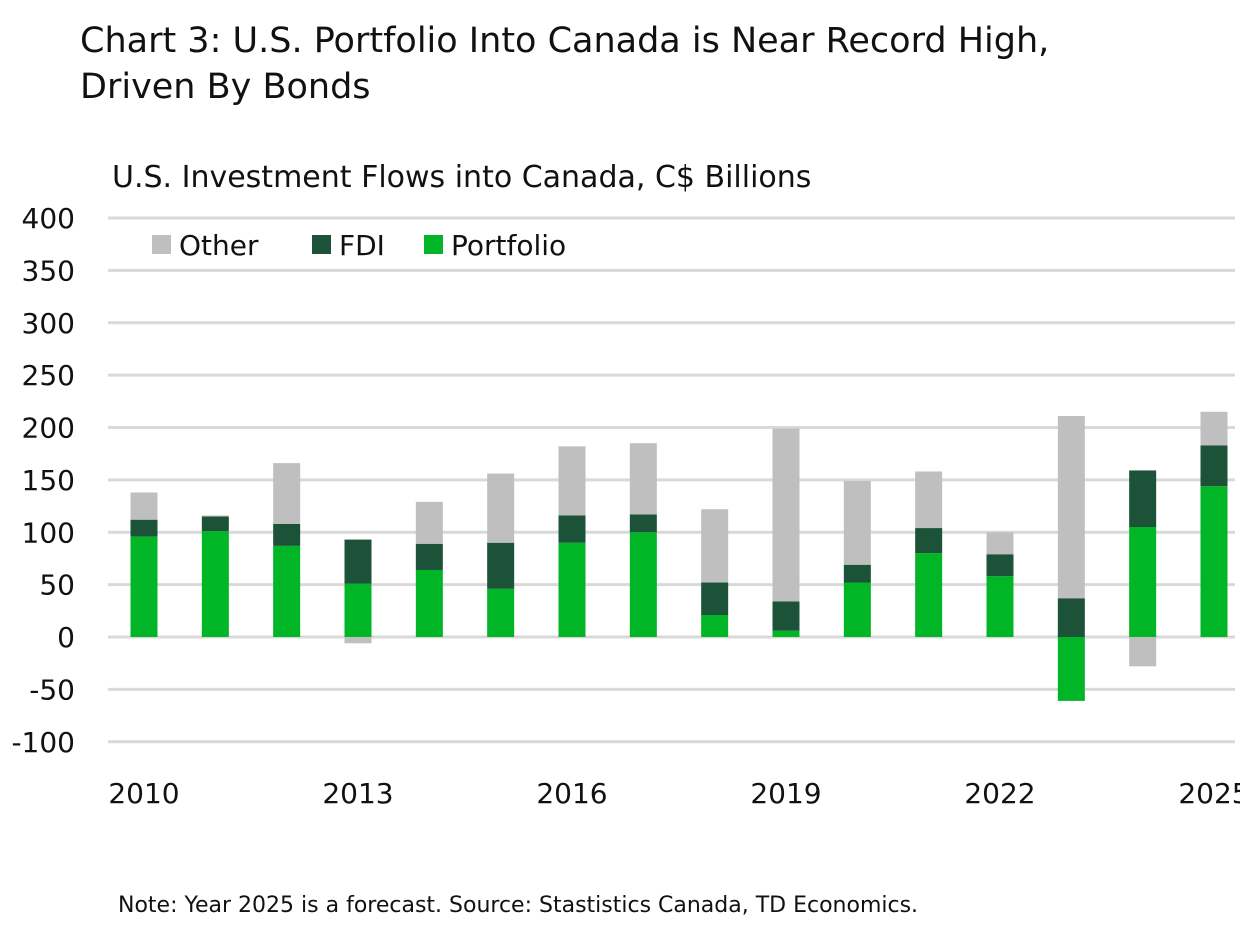 The height and width of the screenshot is (925, 1240). I want to click on y-tick-label: 300, so click(48, 323).